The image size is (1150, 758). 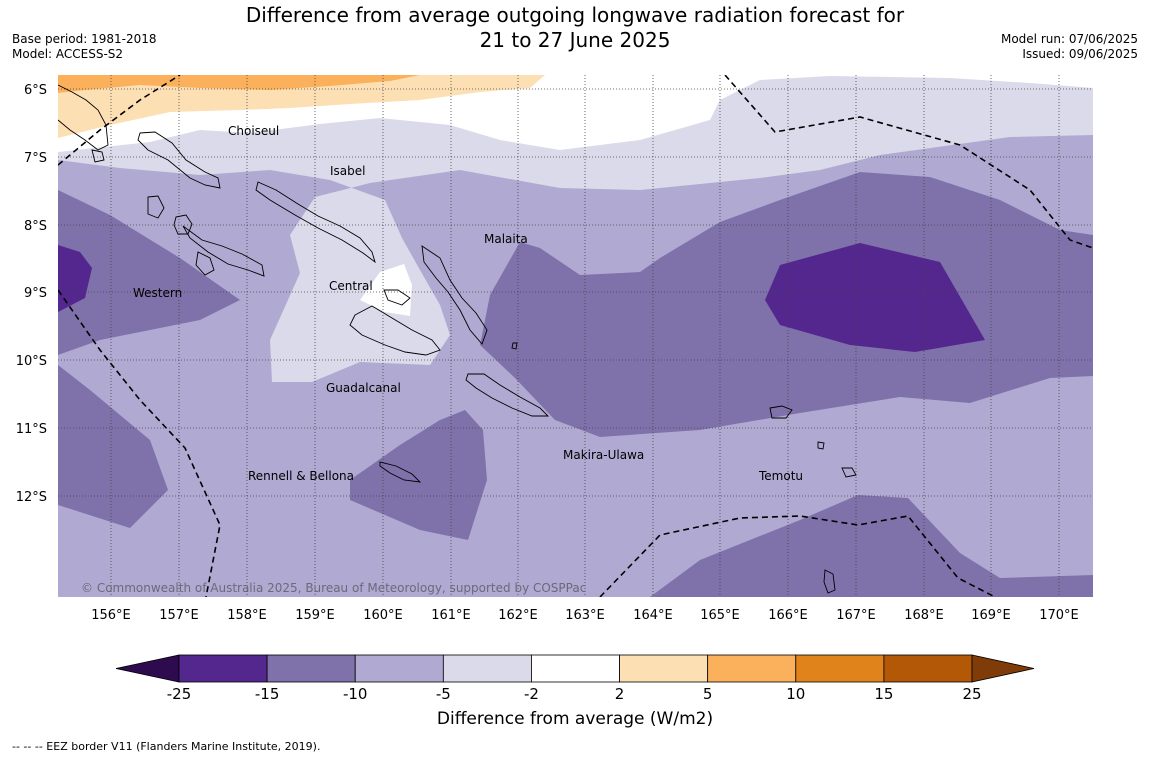 I want to click on lon-tick-label: 160°E, so click(x=383, y=615).